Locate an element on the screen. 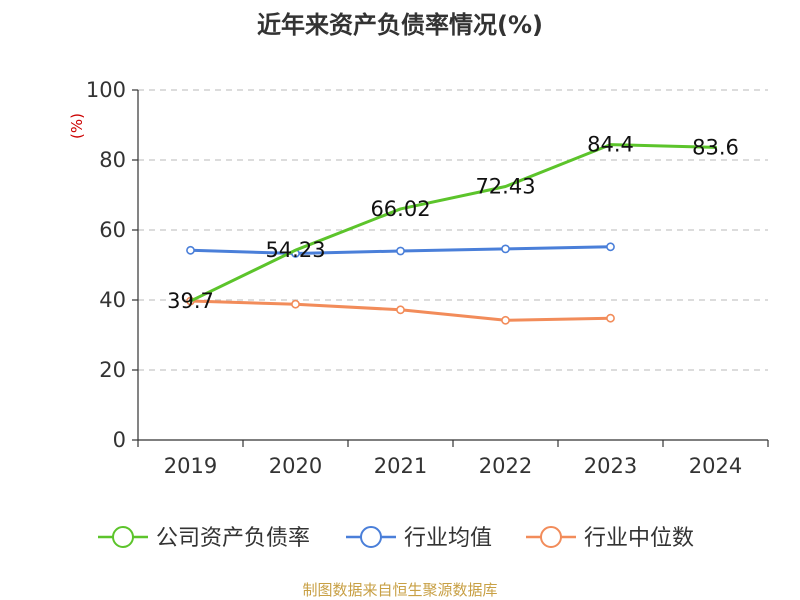 The image size is (800, 600). y-tick-label: 100 is located at coordinates (106, 90).